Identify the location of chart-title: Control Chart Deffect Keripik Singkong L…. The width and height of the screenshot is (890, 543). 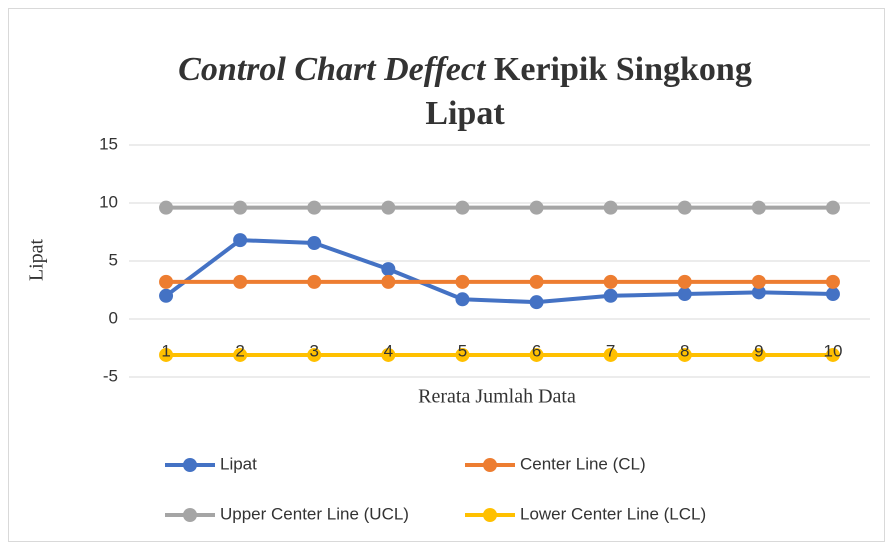
(465, 92).